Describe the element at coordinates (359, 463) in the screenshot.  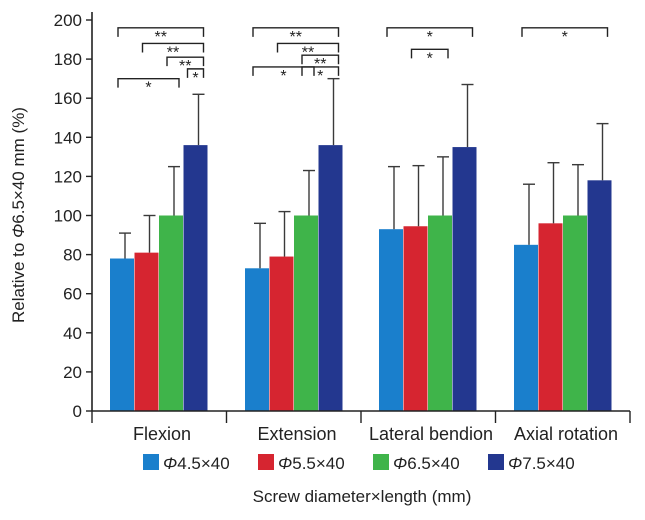
I see `legend: Φ4.5×40 Φ5.5×40 Φ6.5×40 Φ7.5×40` at that location.